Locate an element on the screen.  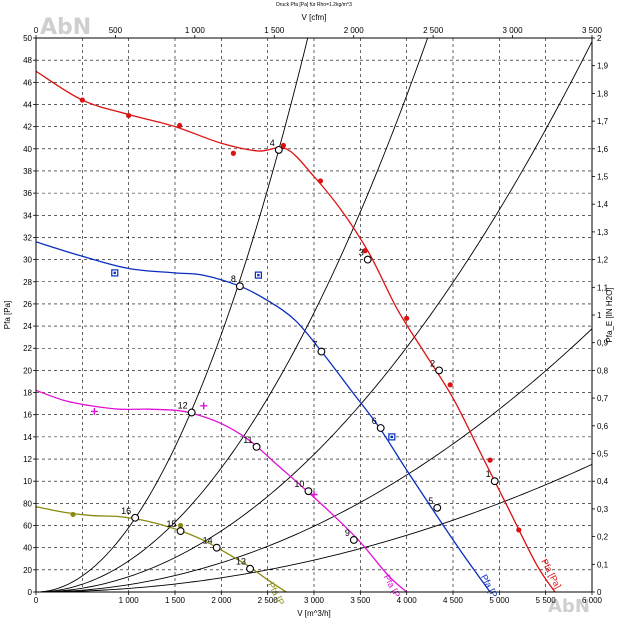
y2-tick-label: 1,6 is located at coordinates (603, 149).